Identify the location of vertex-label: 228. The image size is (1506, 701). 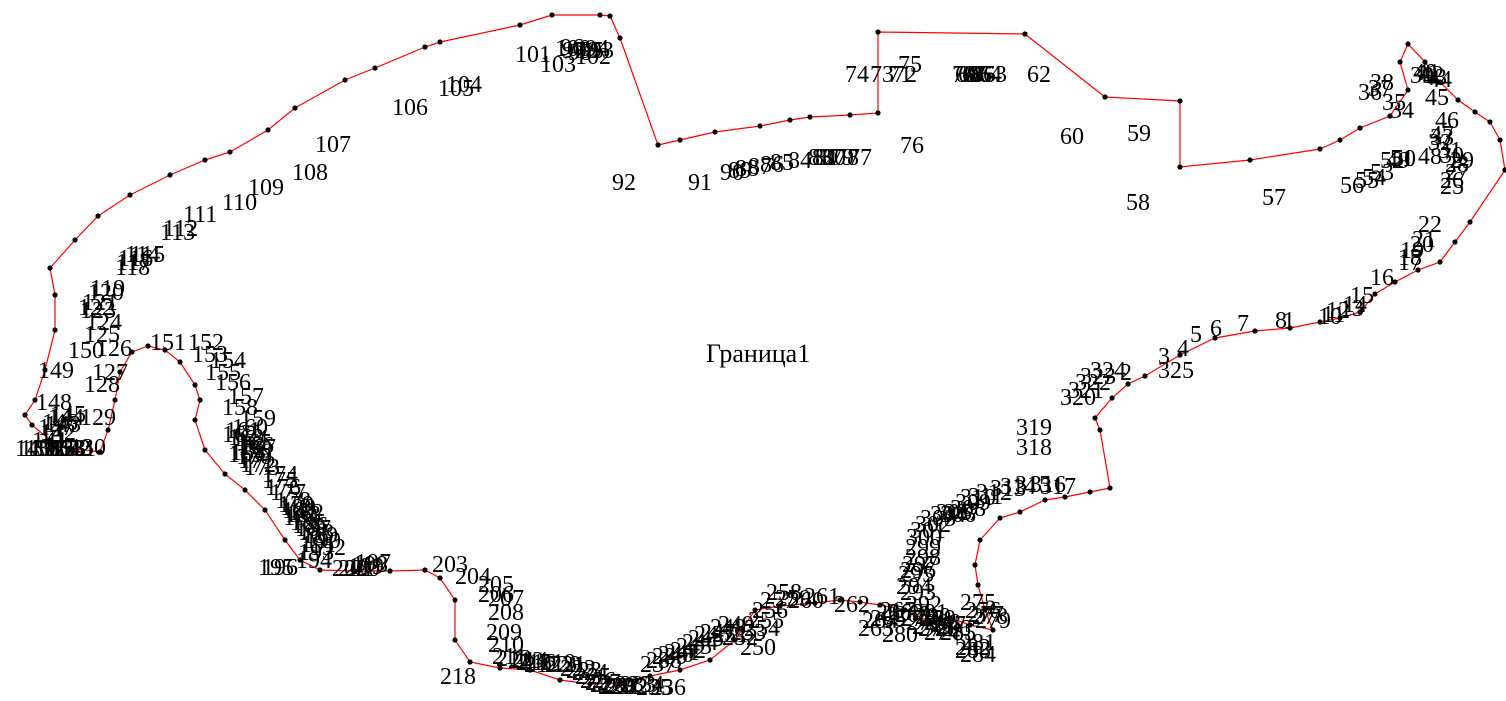
(608, 685).